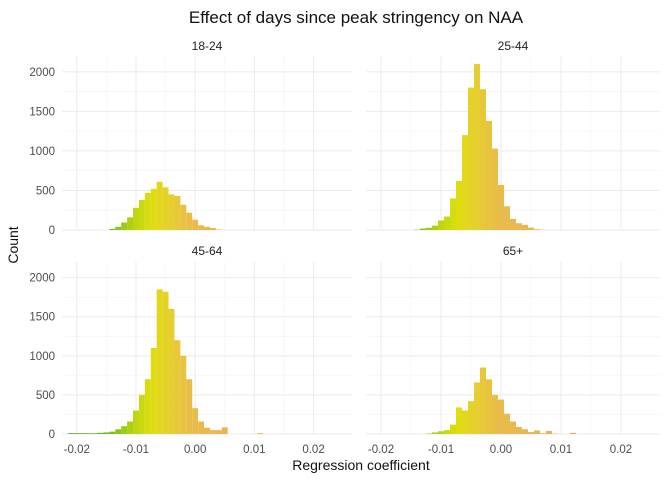 The width and height of the screenshot is (672, 480). I want to click on x-tick-label: 0.00, so click(195, 450).